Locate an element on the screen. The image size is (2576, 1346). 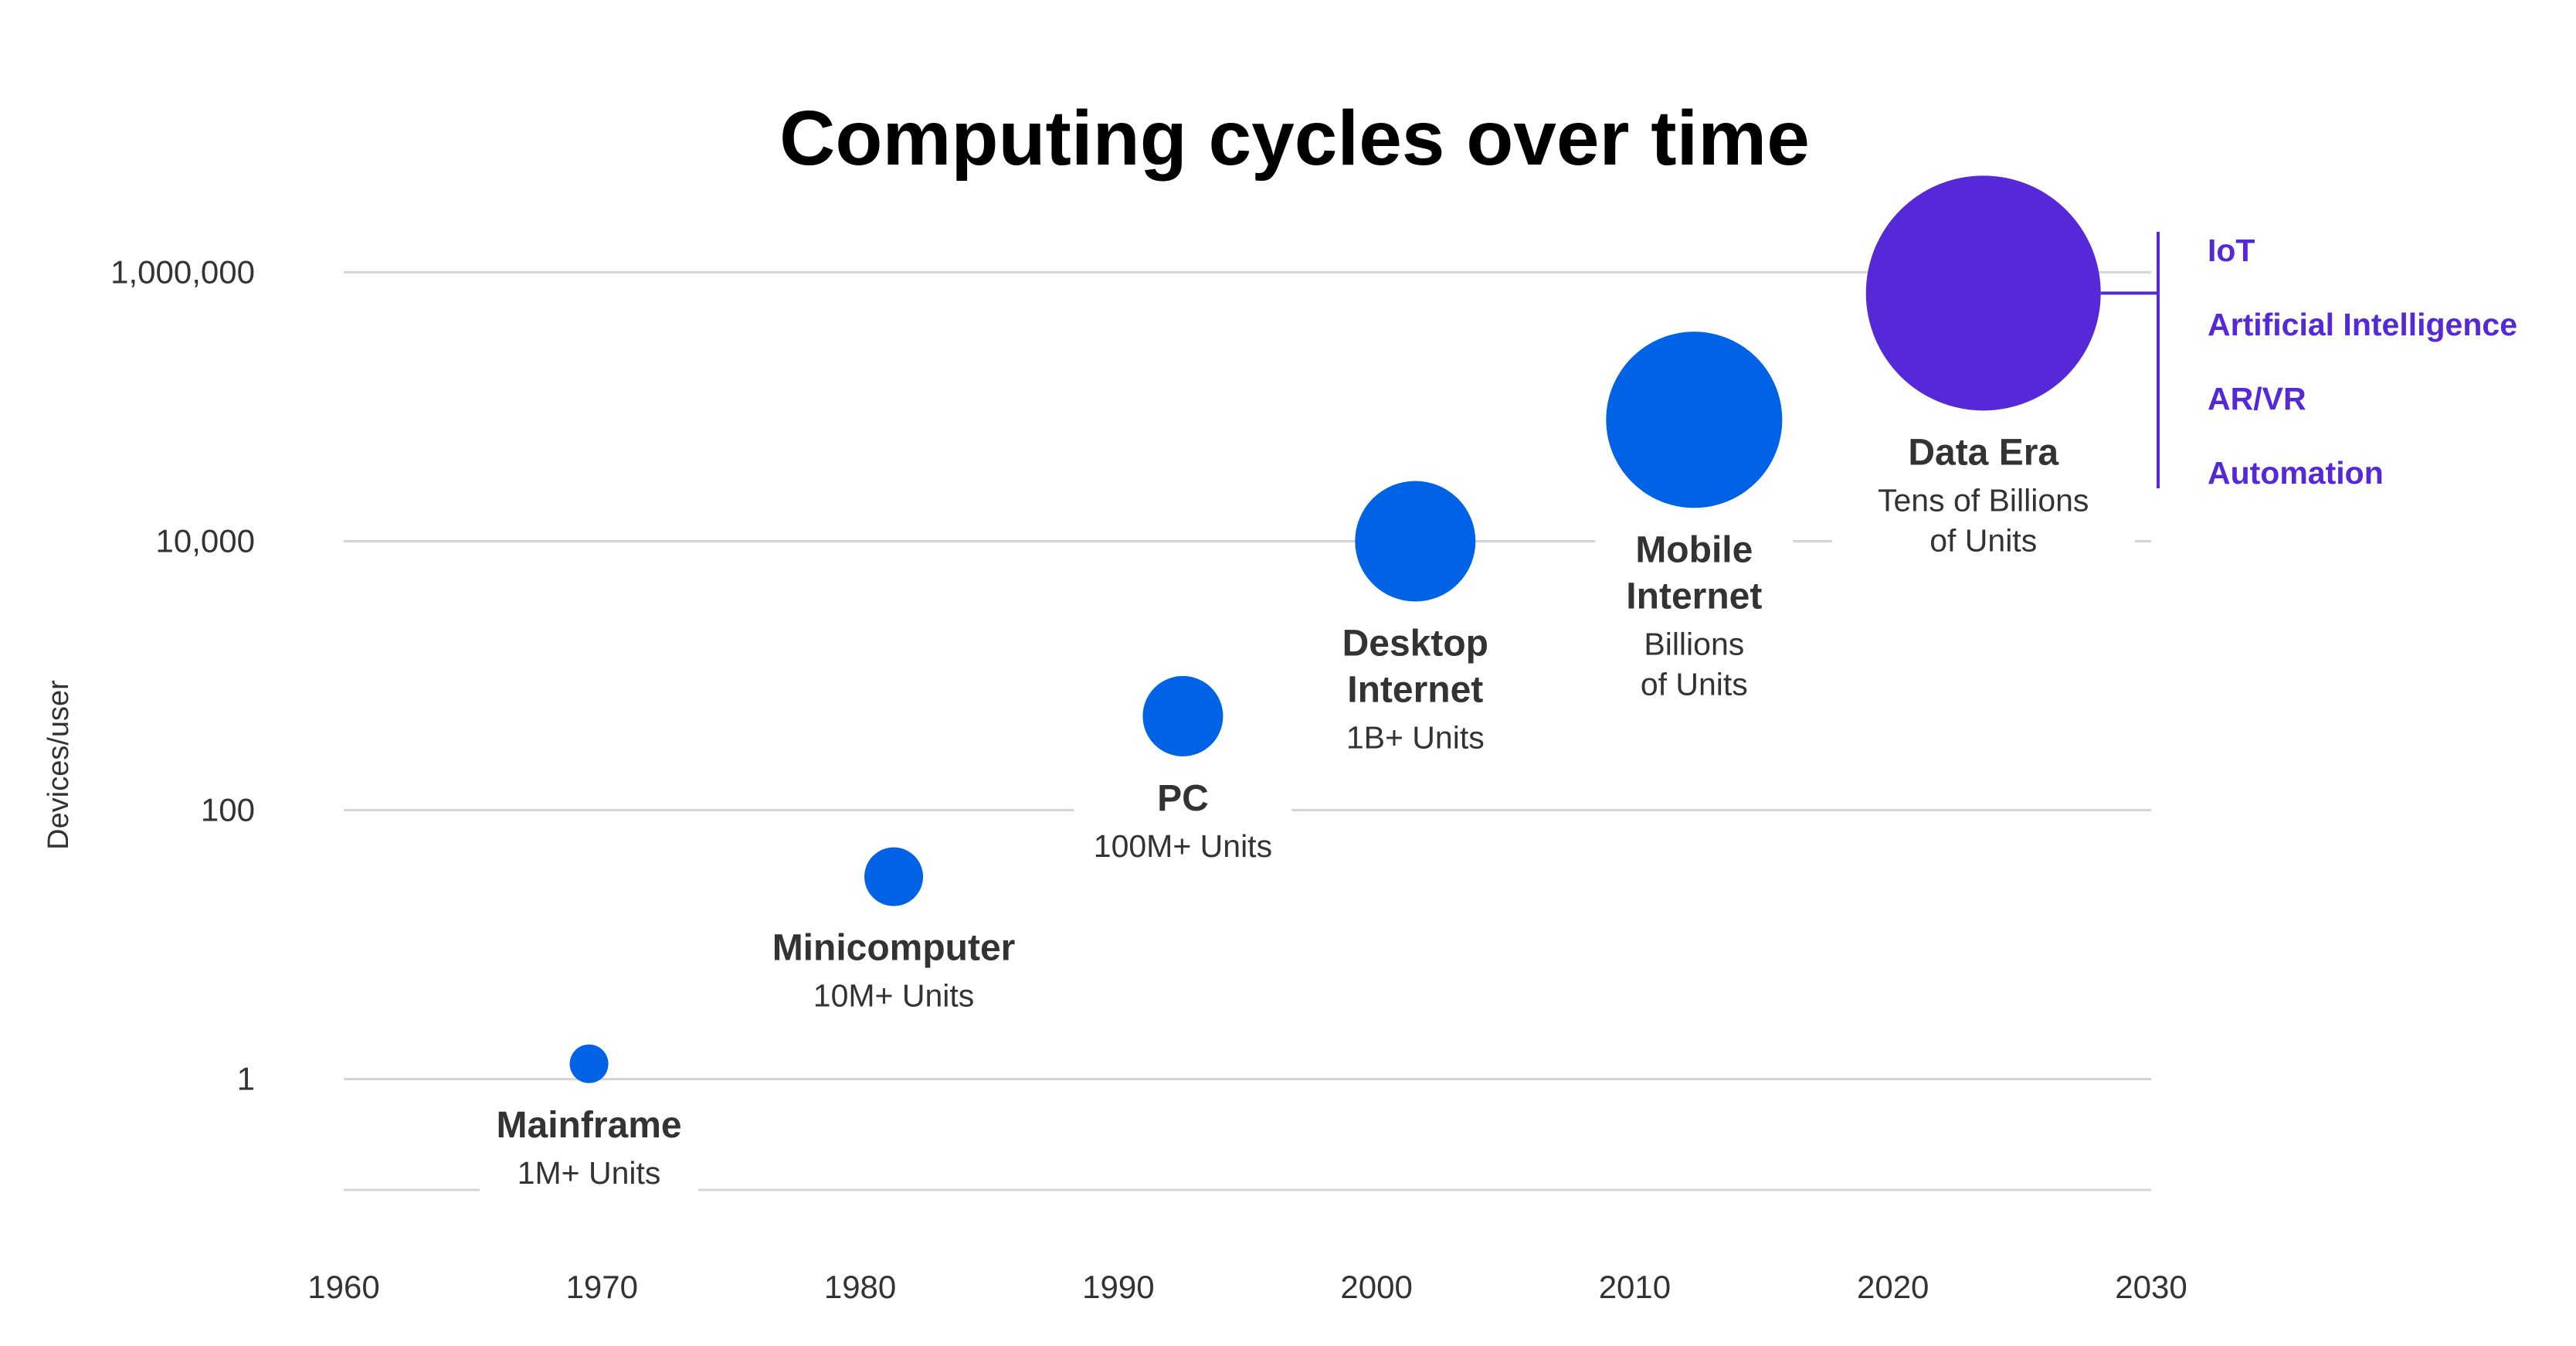
label-mainframe: Mainframe 1M+ Units is located at coordinates (589, 1145).